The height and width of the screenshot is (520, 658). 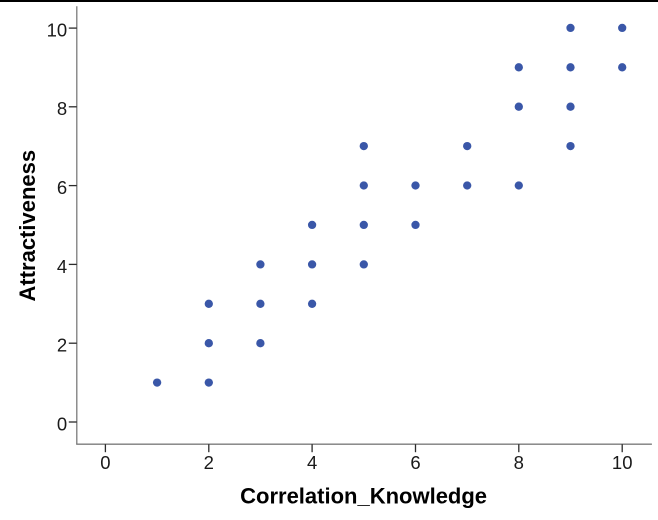 What do you see at coordinates (27, 226) in the screenshot?
I see `svg-text: Attractiveness` at bounding box center [27, 226].